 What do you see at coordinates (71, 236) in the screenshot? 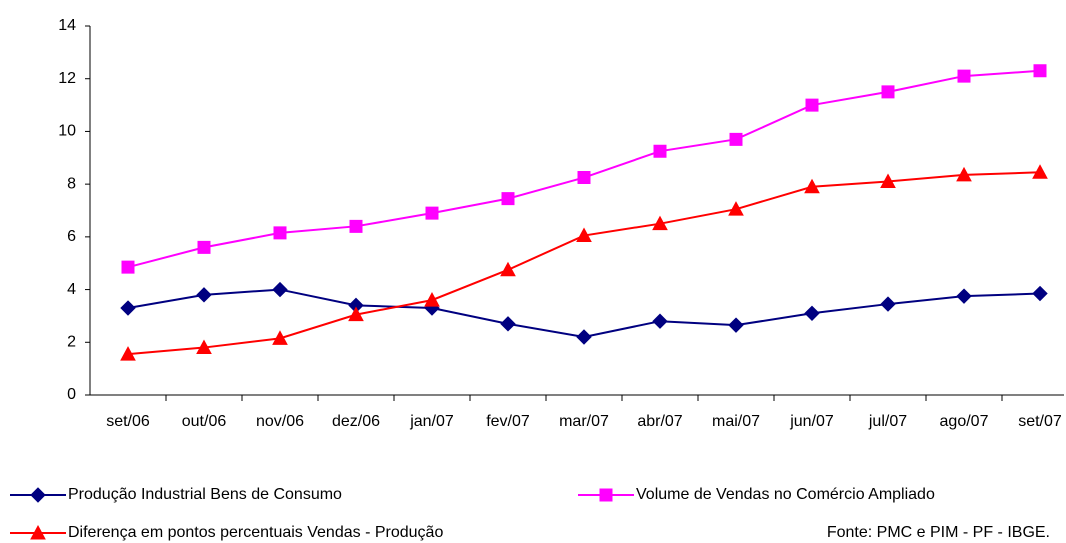
I see `y-tick-label: 6` at bounding box center [71, 236].